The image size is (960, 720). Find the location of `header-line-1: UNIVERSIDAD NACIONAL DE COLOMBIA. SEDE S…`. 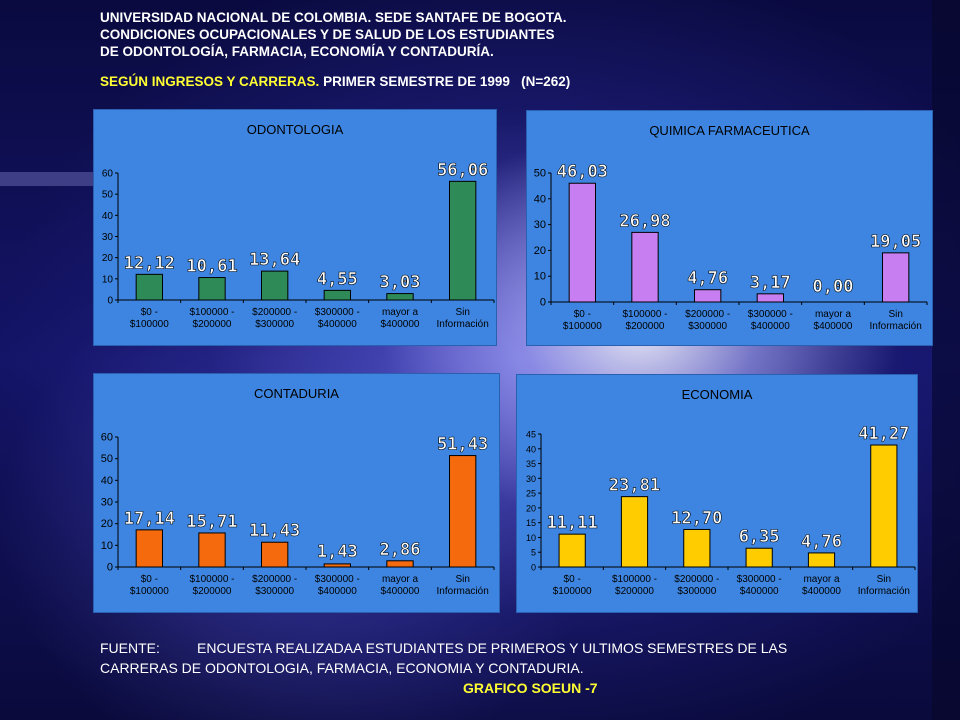

header-line-1: UNIVERSIDAD NACIONAL DE COLOMBIA. SEDE S… is located at coordinates (333, 17).